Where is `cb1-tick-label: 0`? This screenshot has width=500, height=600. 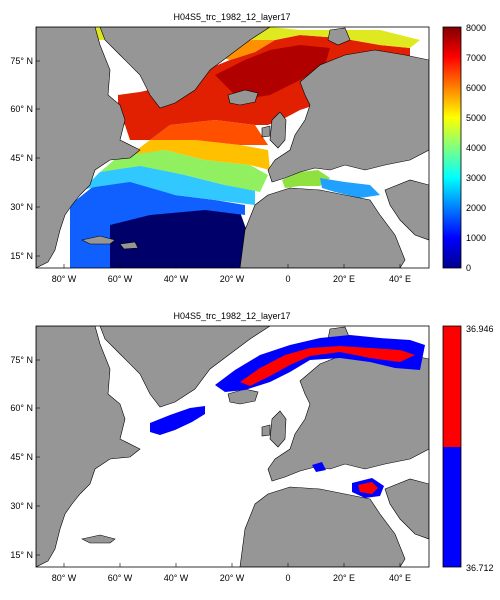
cb1-tick-label: 0 is located at coordinates (468, 268).